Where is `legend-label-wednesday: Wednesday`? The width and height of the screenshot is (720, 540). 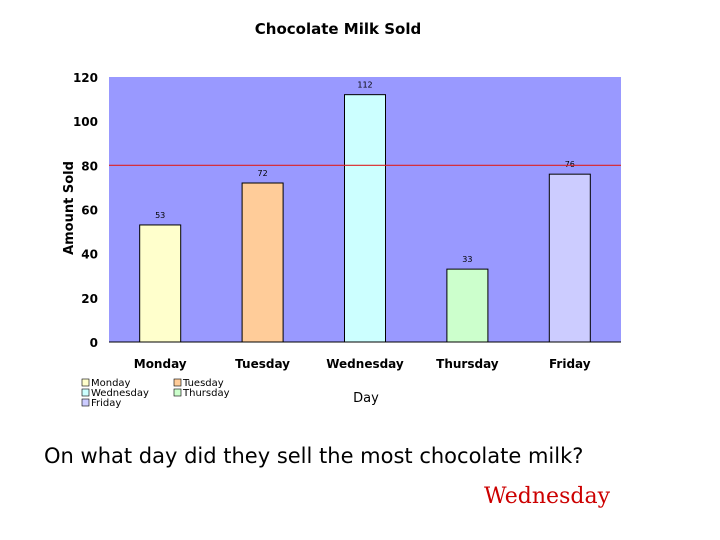
legend-label-wednesday: Wednesday is located at coordinates (120, 393).